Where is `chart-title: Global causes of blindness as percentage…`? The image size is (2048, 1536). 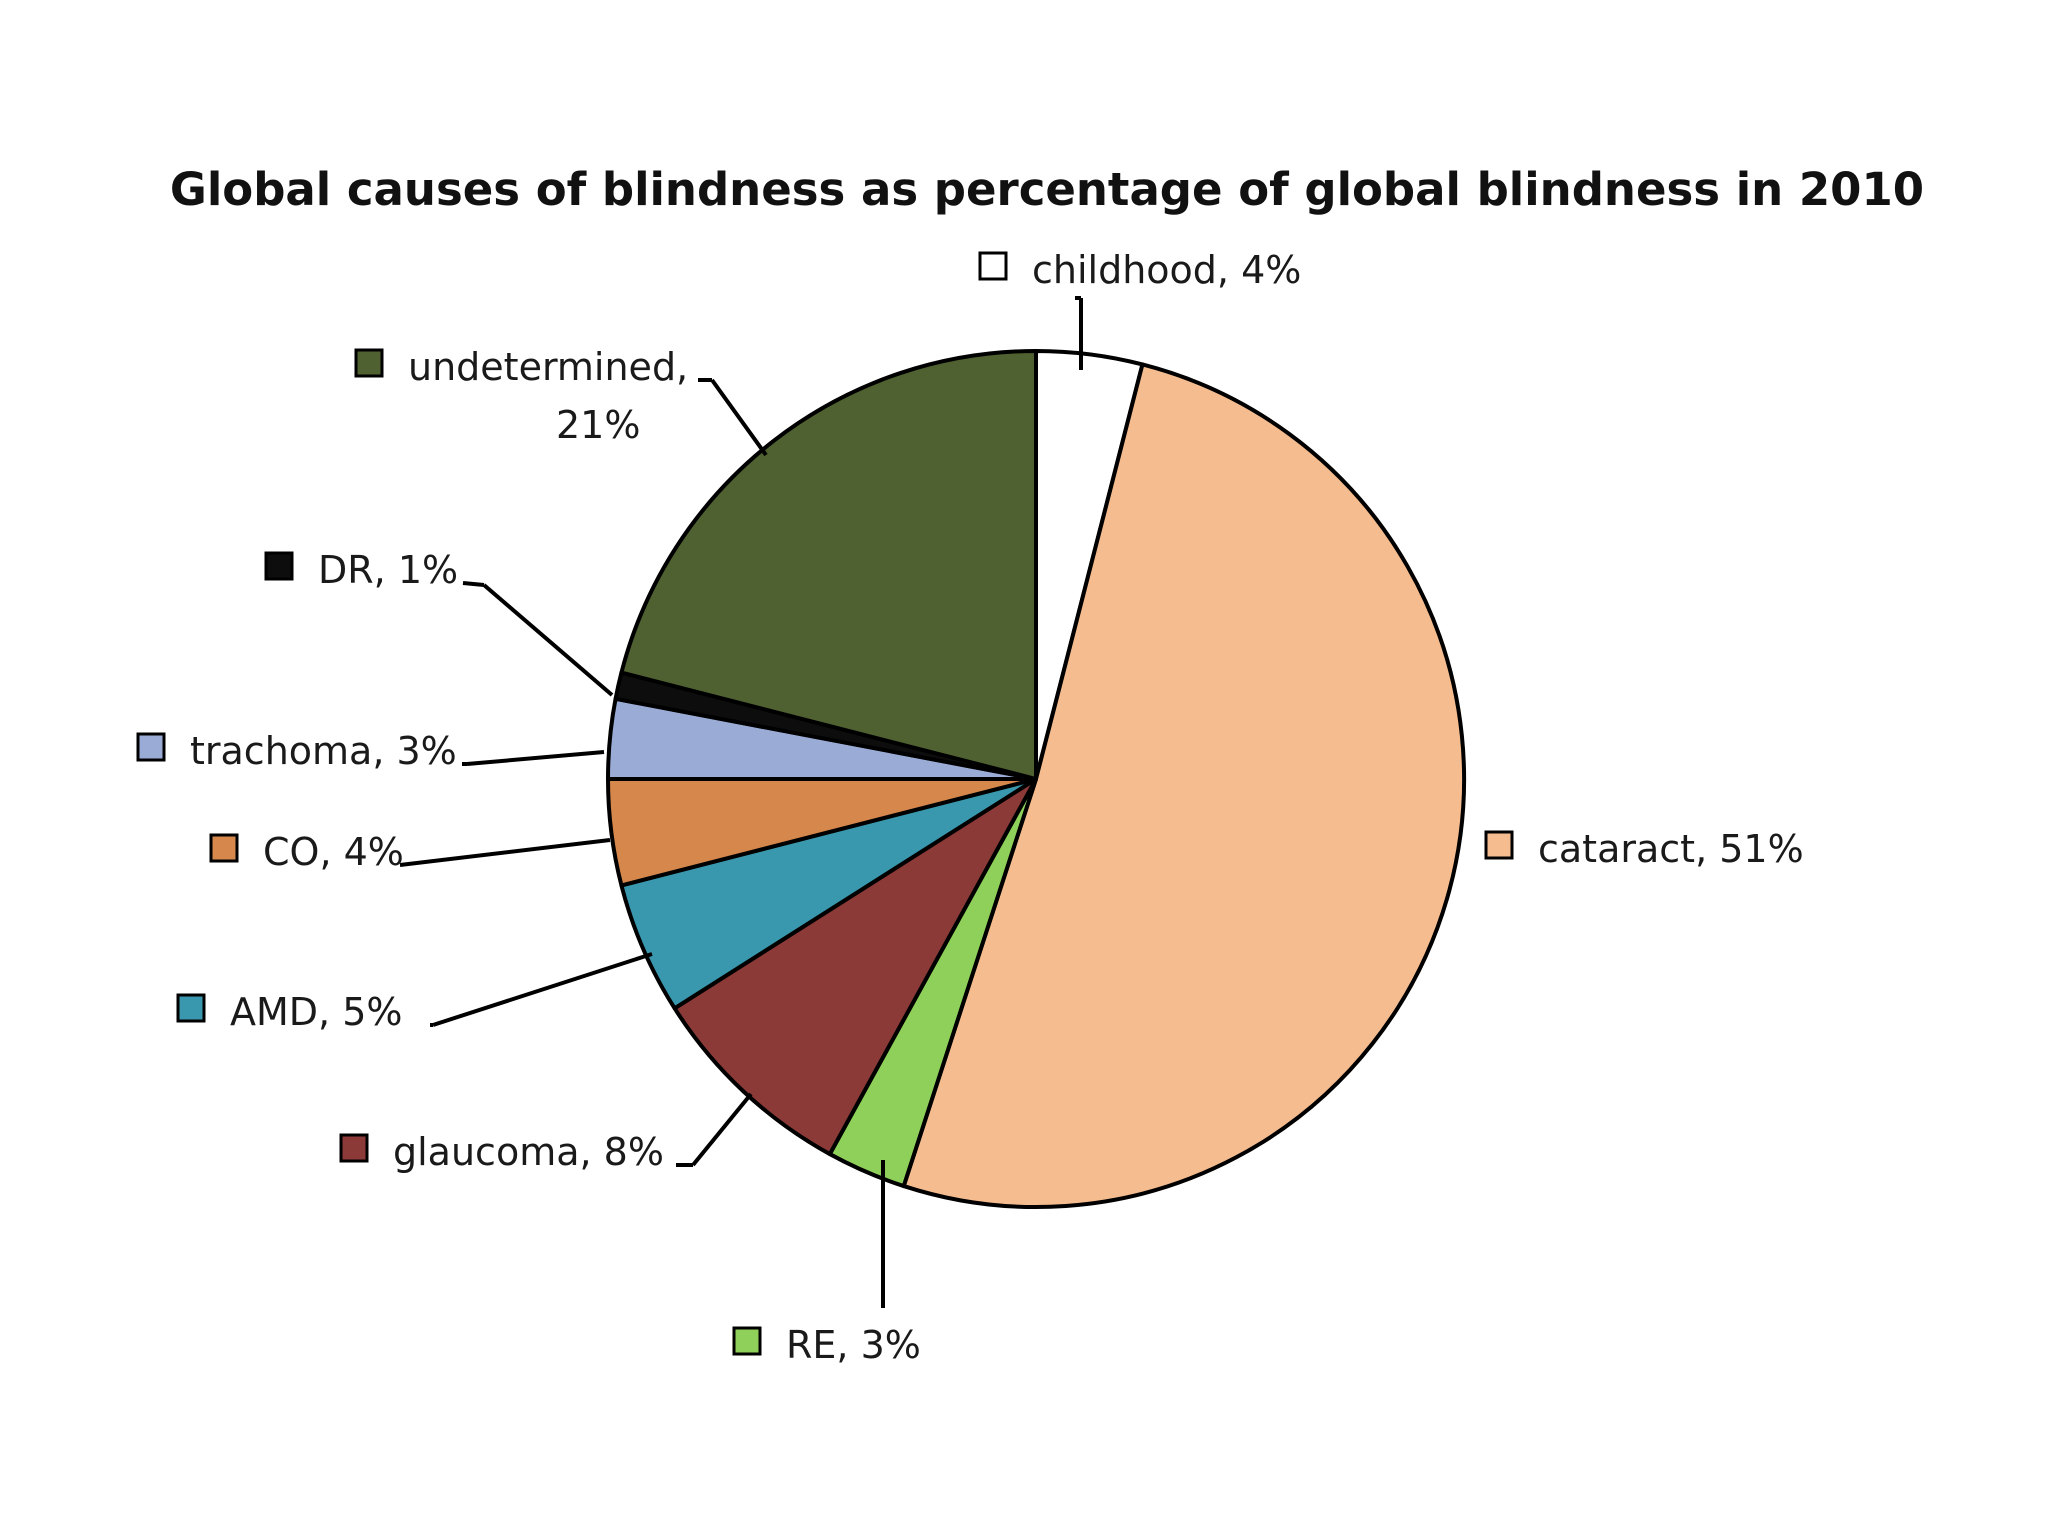
chart-title: Global causes of blindness as percentage… is located at coordinates (1047, 189).